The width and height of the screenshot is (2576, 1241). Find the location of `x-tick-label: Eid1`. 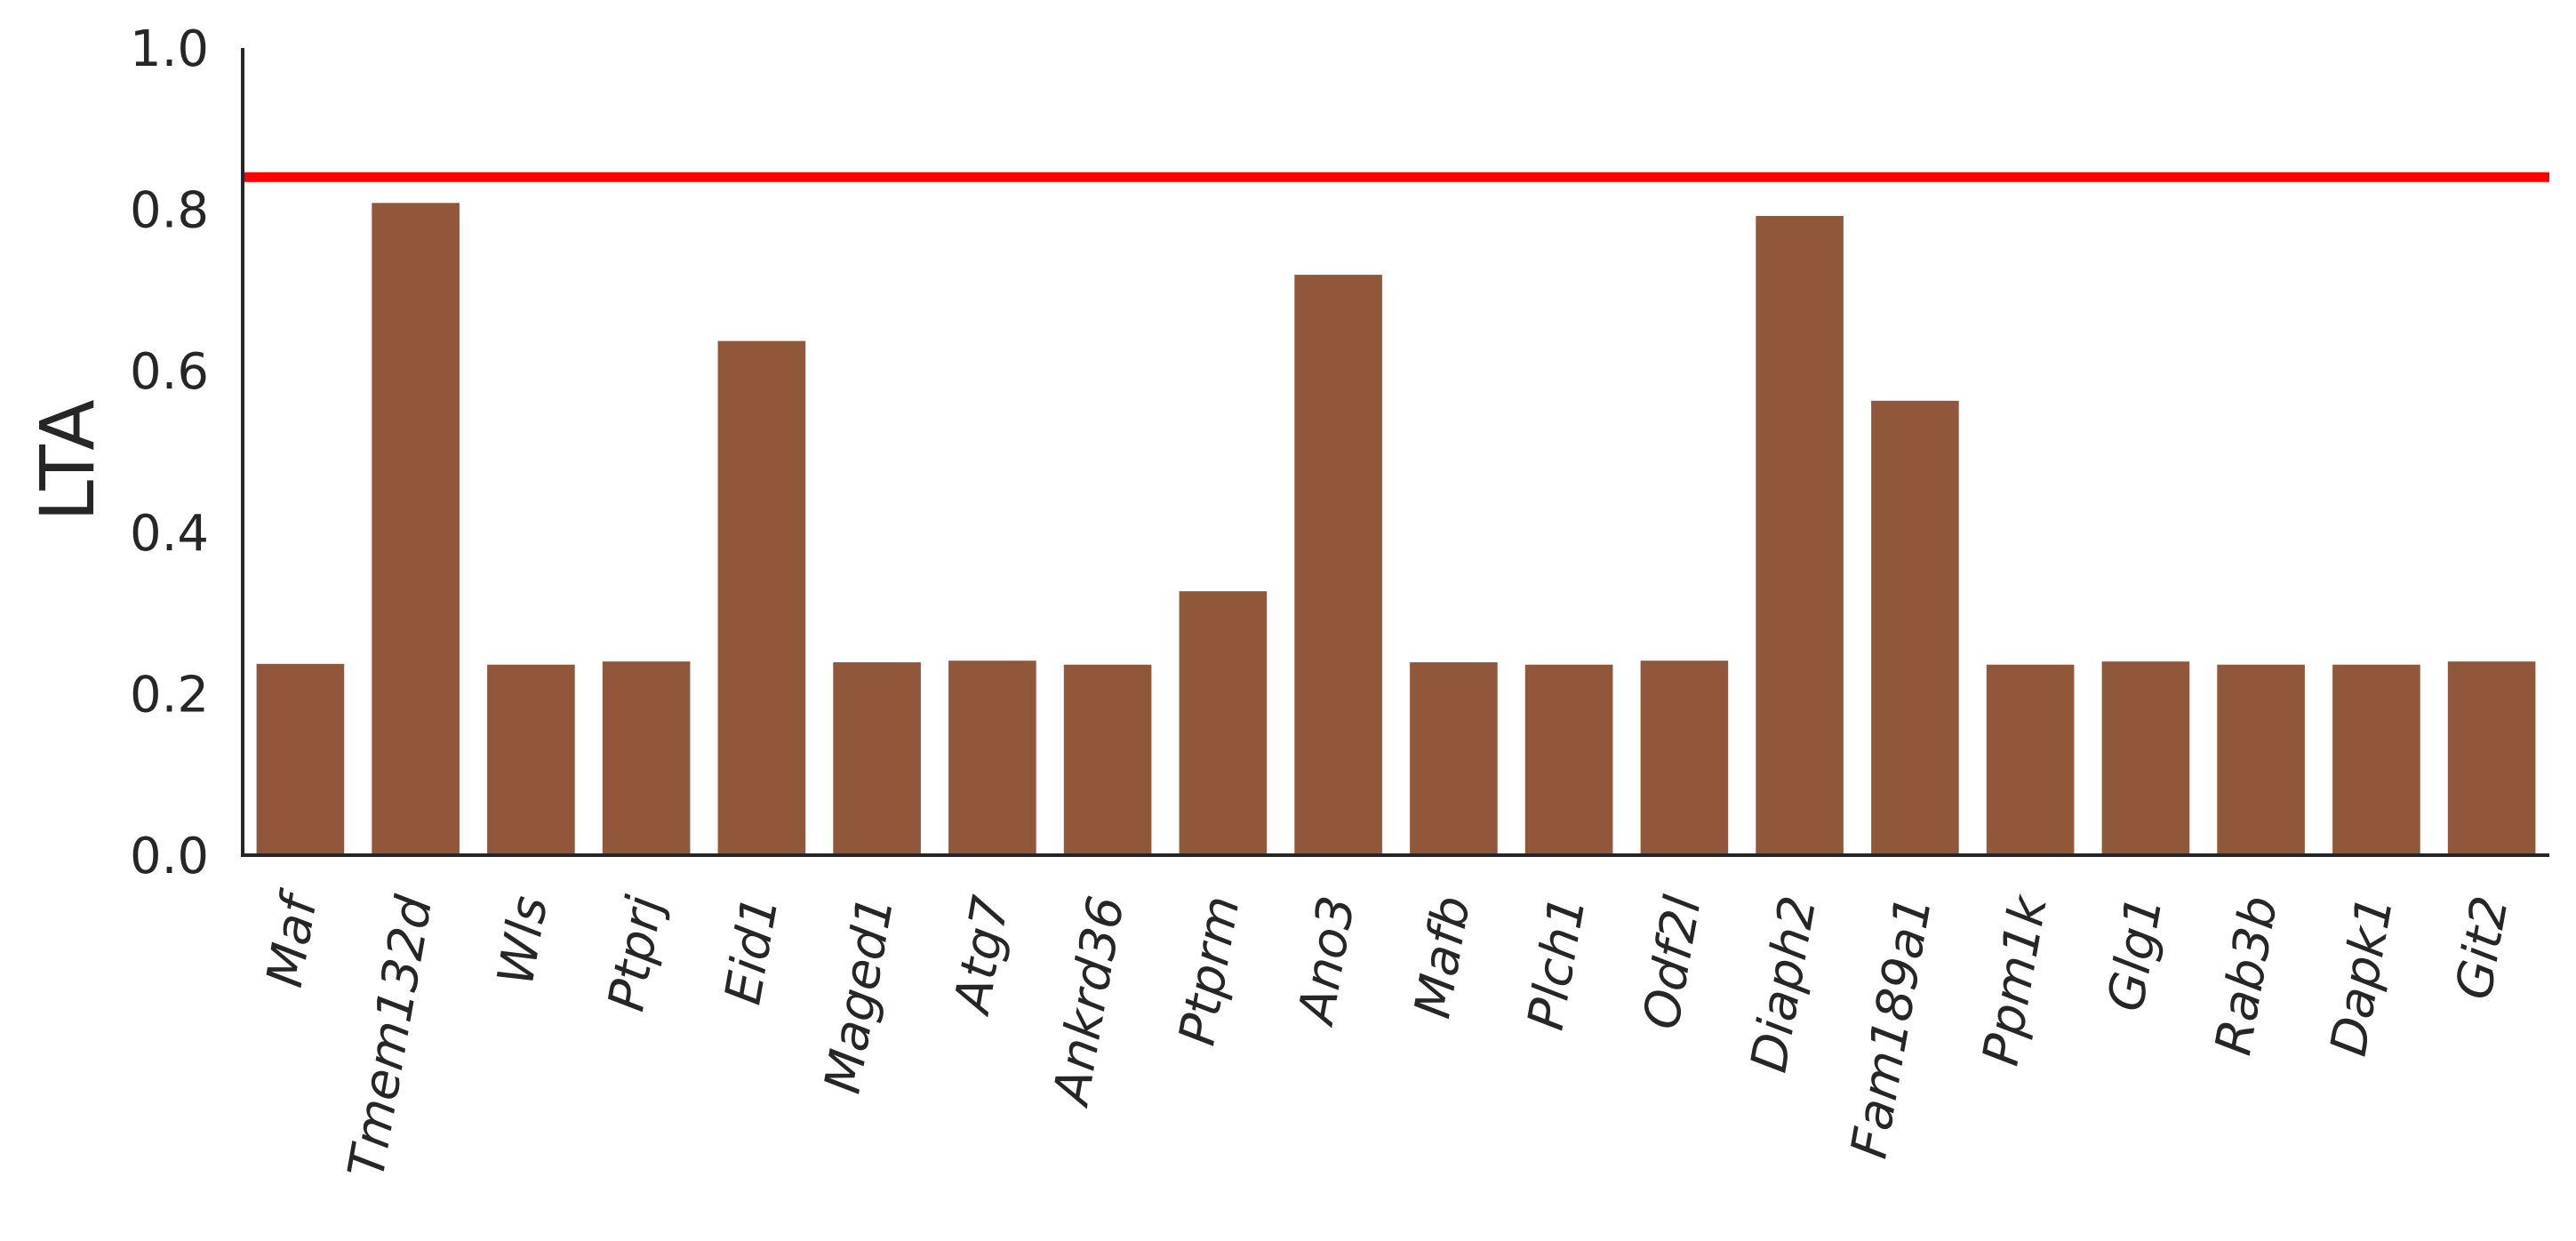

x-tick-label: Eid1 is located at coordinates (751, 951).